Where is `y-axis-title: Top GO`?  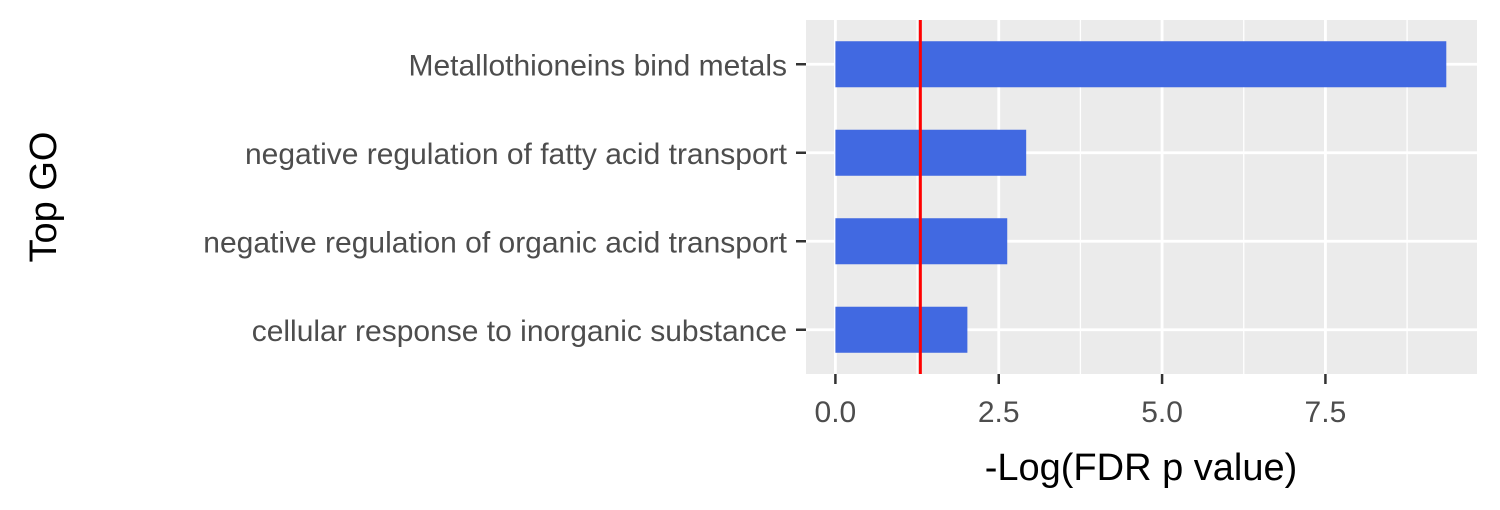 y-axis-title: Top GO is located at coordinates (44, 197).